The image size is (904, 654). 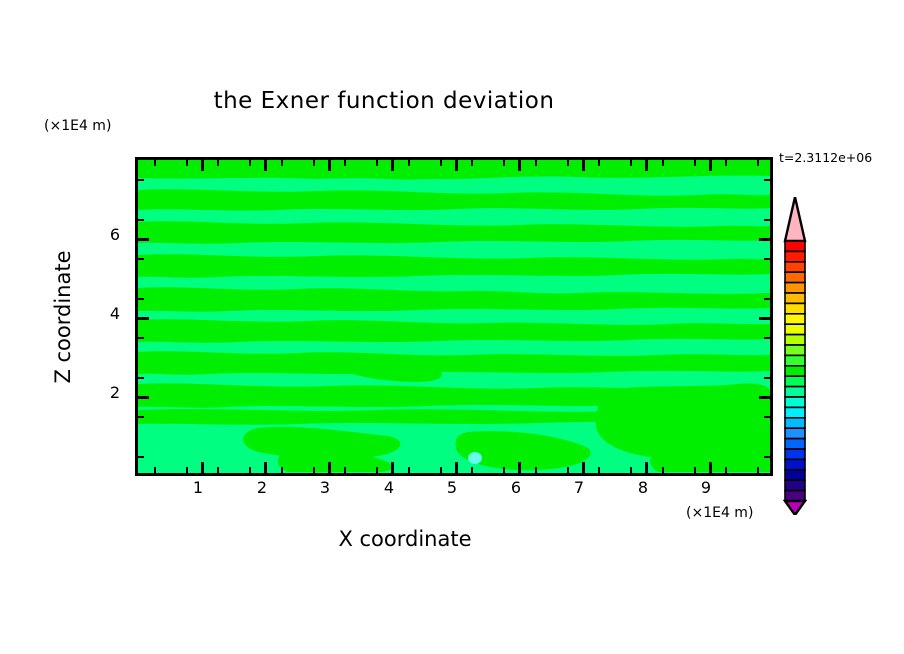 What do you see at coordinates (720, 513) in the screenshot?
I see `x-unit-label: (×1E4 m)` at bounding box center [720, 513].